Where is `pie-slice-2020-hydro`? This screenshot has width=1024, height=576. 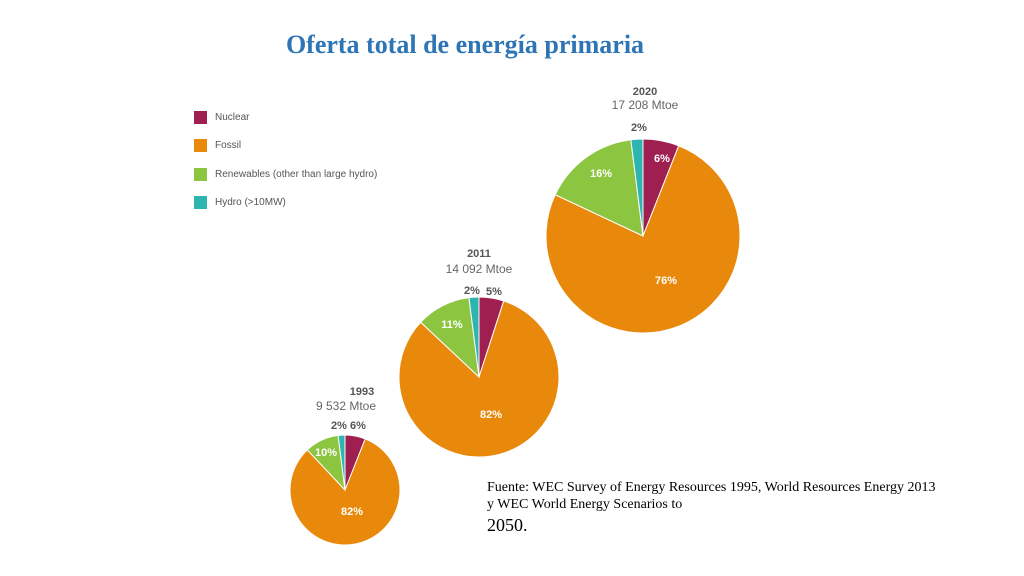 pie-slice-2020-hydro is located at coordinates (637, 187).